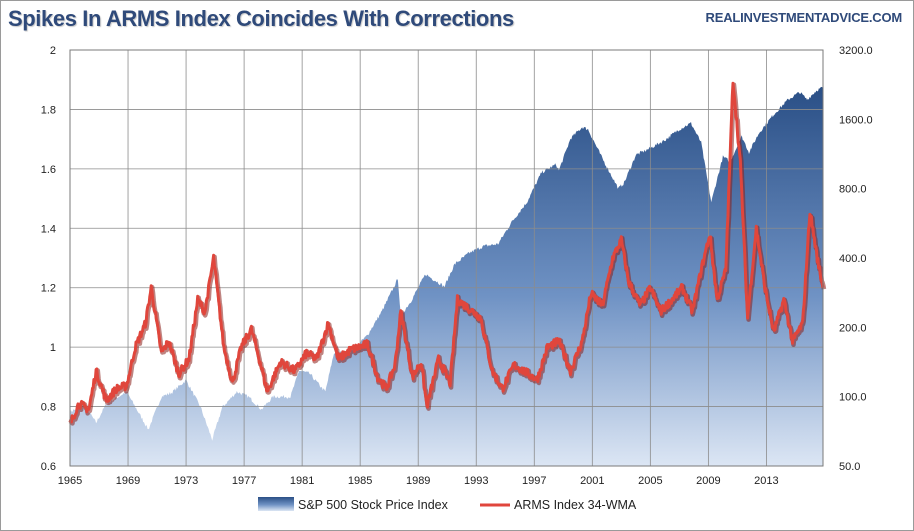  I want to click on left-axis-tick-2: 1, so click(53, 348).